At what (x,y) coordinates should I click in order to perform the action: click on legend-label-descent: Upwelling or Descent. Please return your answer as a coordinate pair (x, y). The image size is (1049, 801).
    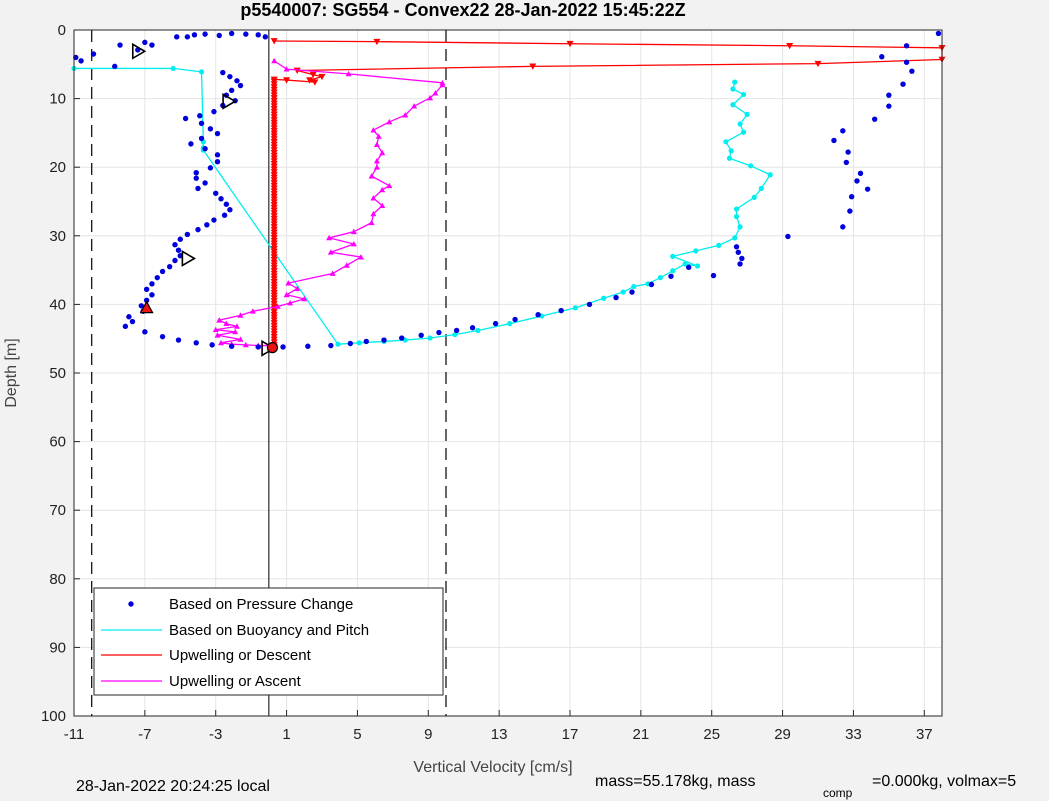
    Looking at the image, I should click on (240, 655).